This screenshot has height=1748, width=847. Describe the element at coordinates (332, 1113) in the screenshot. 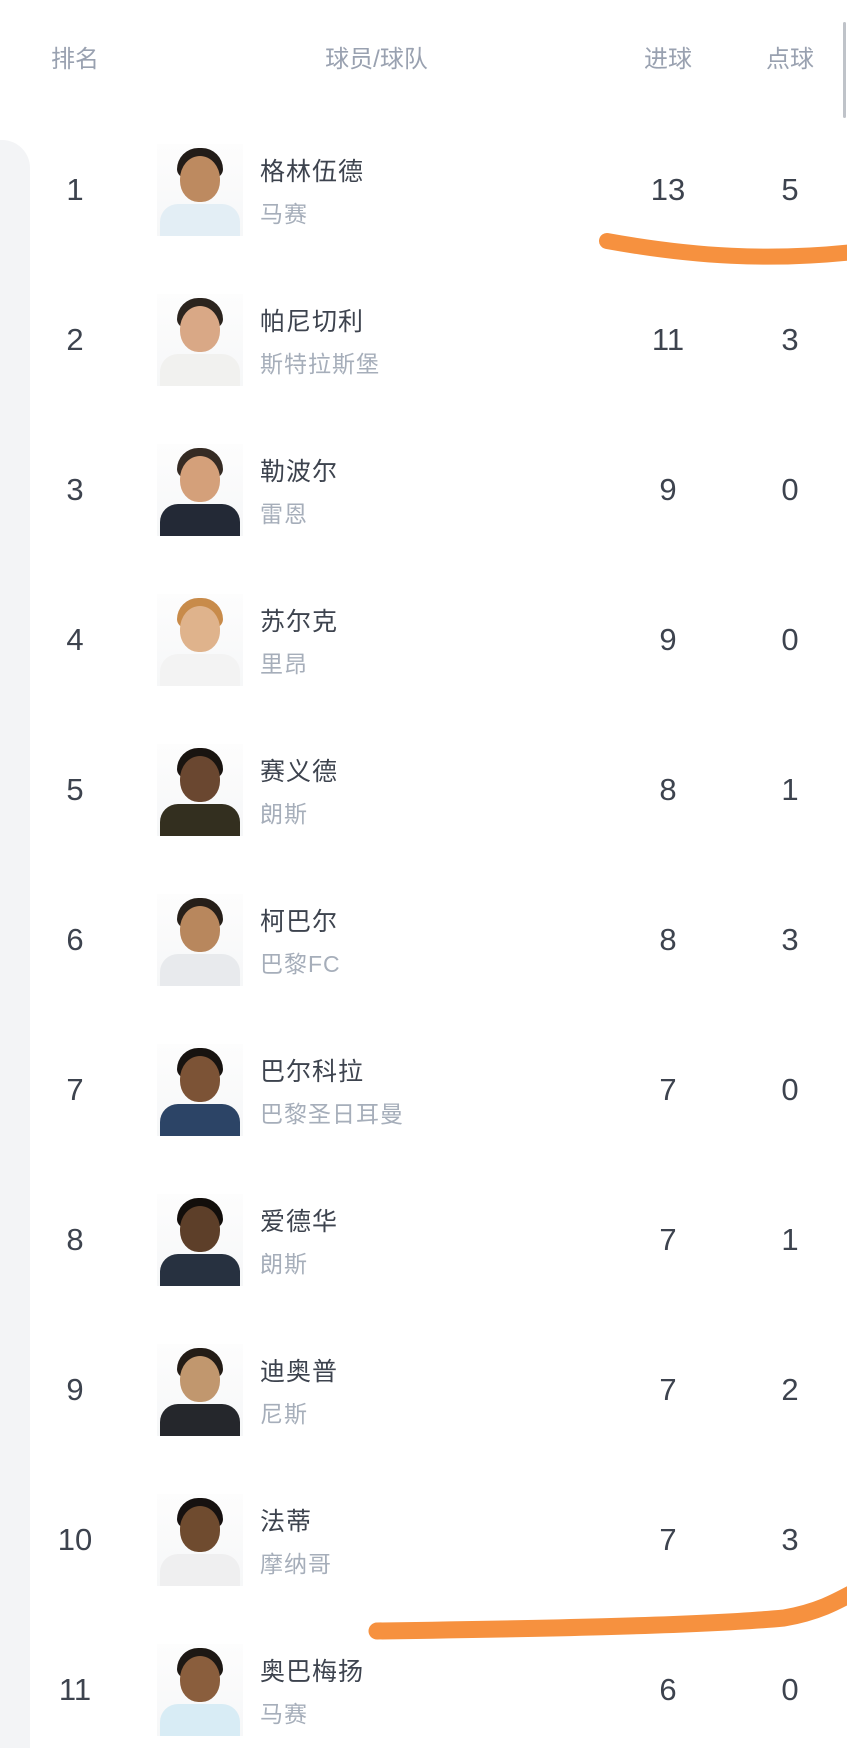

I see `player-team: 巴黎圣日耳曼` at that location.